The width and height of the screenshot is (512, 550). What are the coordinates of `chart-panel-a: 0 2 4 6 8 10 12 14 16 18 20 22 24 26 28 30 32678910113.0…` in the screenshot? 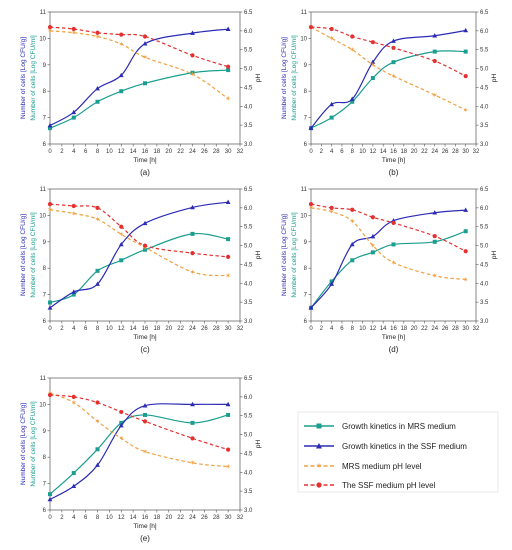 It's located at (141, 93).